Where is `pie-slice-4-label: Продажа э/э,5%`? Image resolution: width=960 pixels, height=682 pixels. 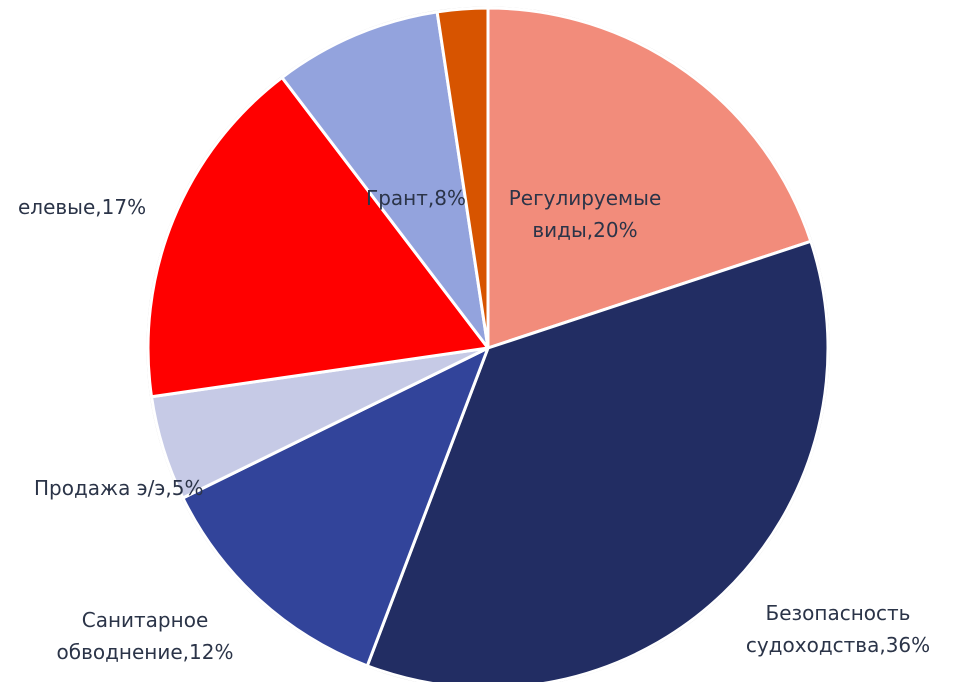
pie-slice-4-label: Продажа э/э,5% is located at coordinates (118, 488).